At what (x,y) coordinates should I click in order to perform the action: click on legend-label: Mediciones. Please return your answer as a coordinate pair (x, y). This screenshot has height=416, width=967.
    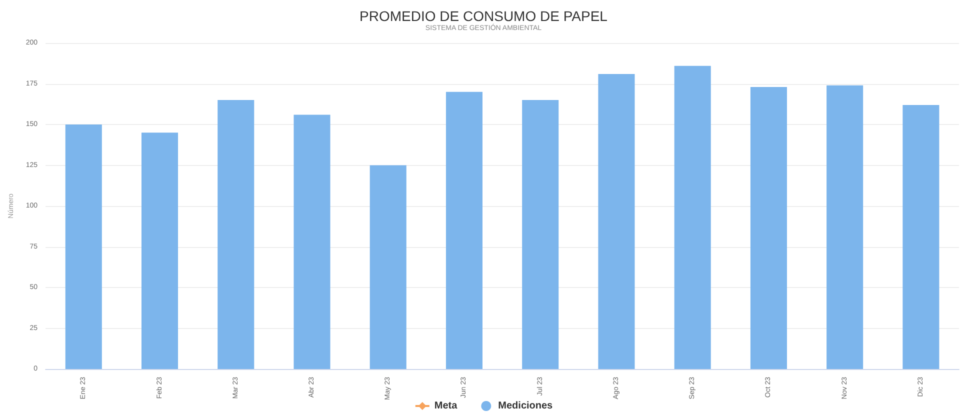
    Looking at the image, I should click on (526, 406).